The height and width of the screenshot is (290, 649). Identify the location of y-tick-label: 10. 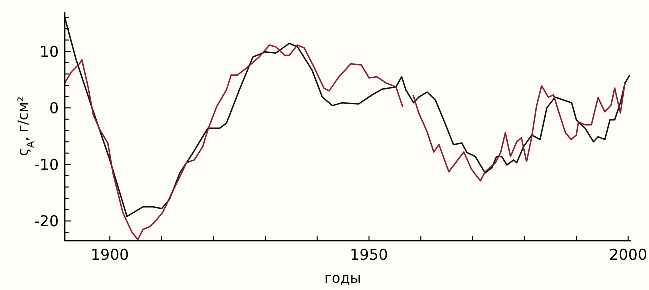
(49, 51).